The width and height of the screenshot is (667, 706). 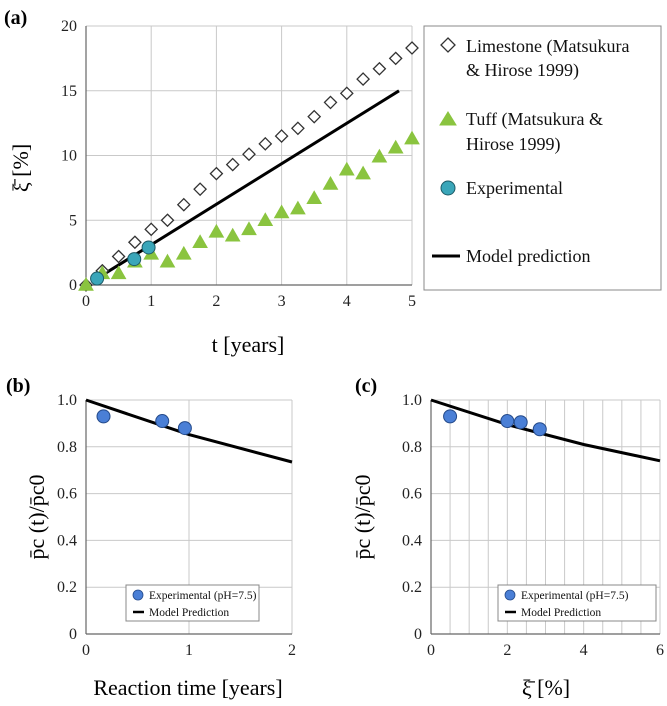 What do you see at coordinates (282, 301) in the screenshot?
I see `x-tick-label: 3` at bounding box center [282, 301].